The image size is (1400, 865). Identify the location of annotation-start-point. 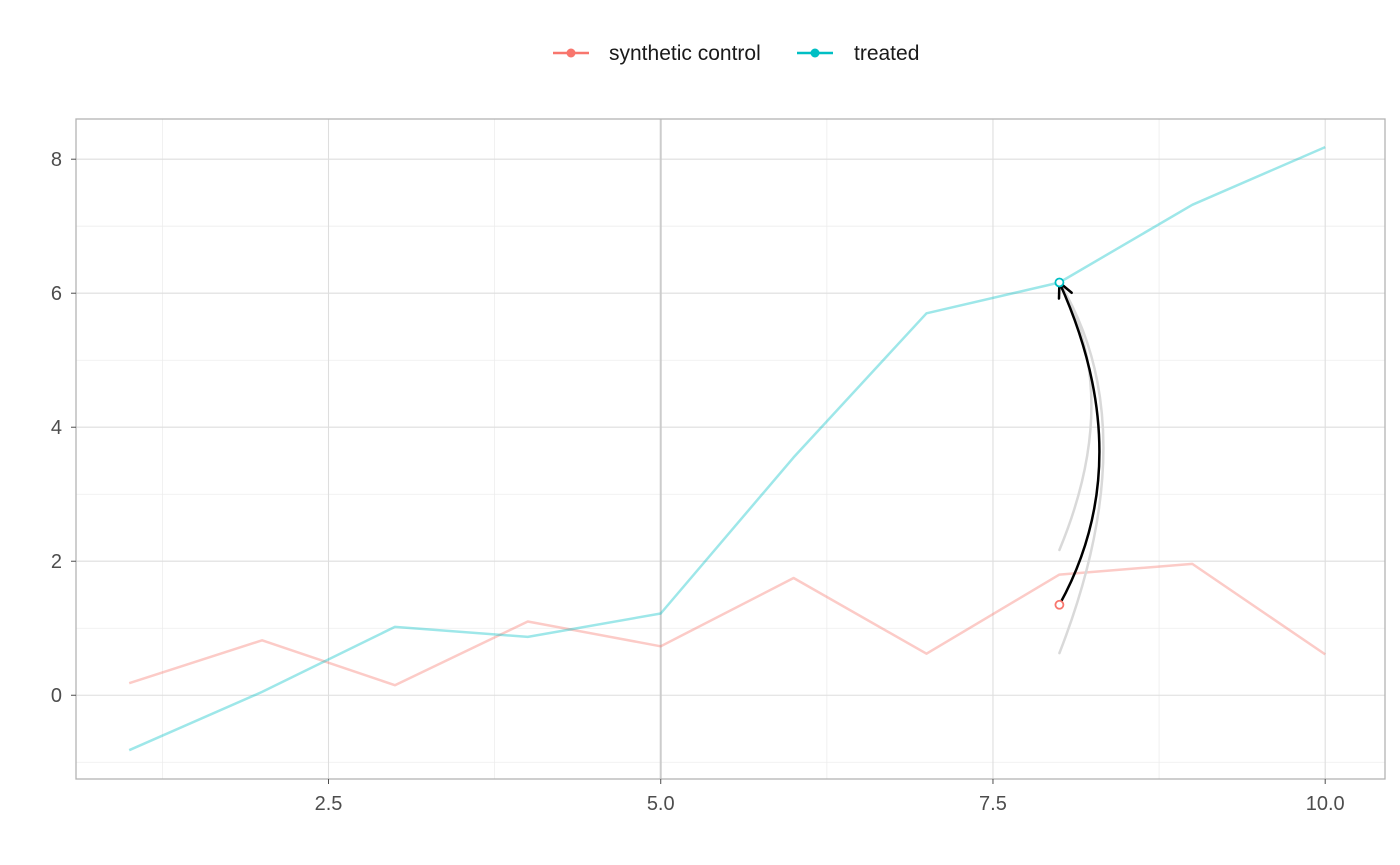
(1059, 604).